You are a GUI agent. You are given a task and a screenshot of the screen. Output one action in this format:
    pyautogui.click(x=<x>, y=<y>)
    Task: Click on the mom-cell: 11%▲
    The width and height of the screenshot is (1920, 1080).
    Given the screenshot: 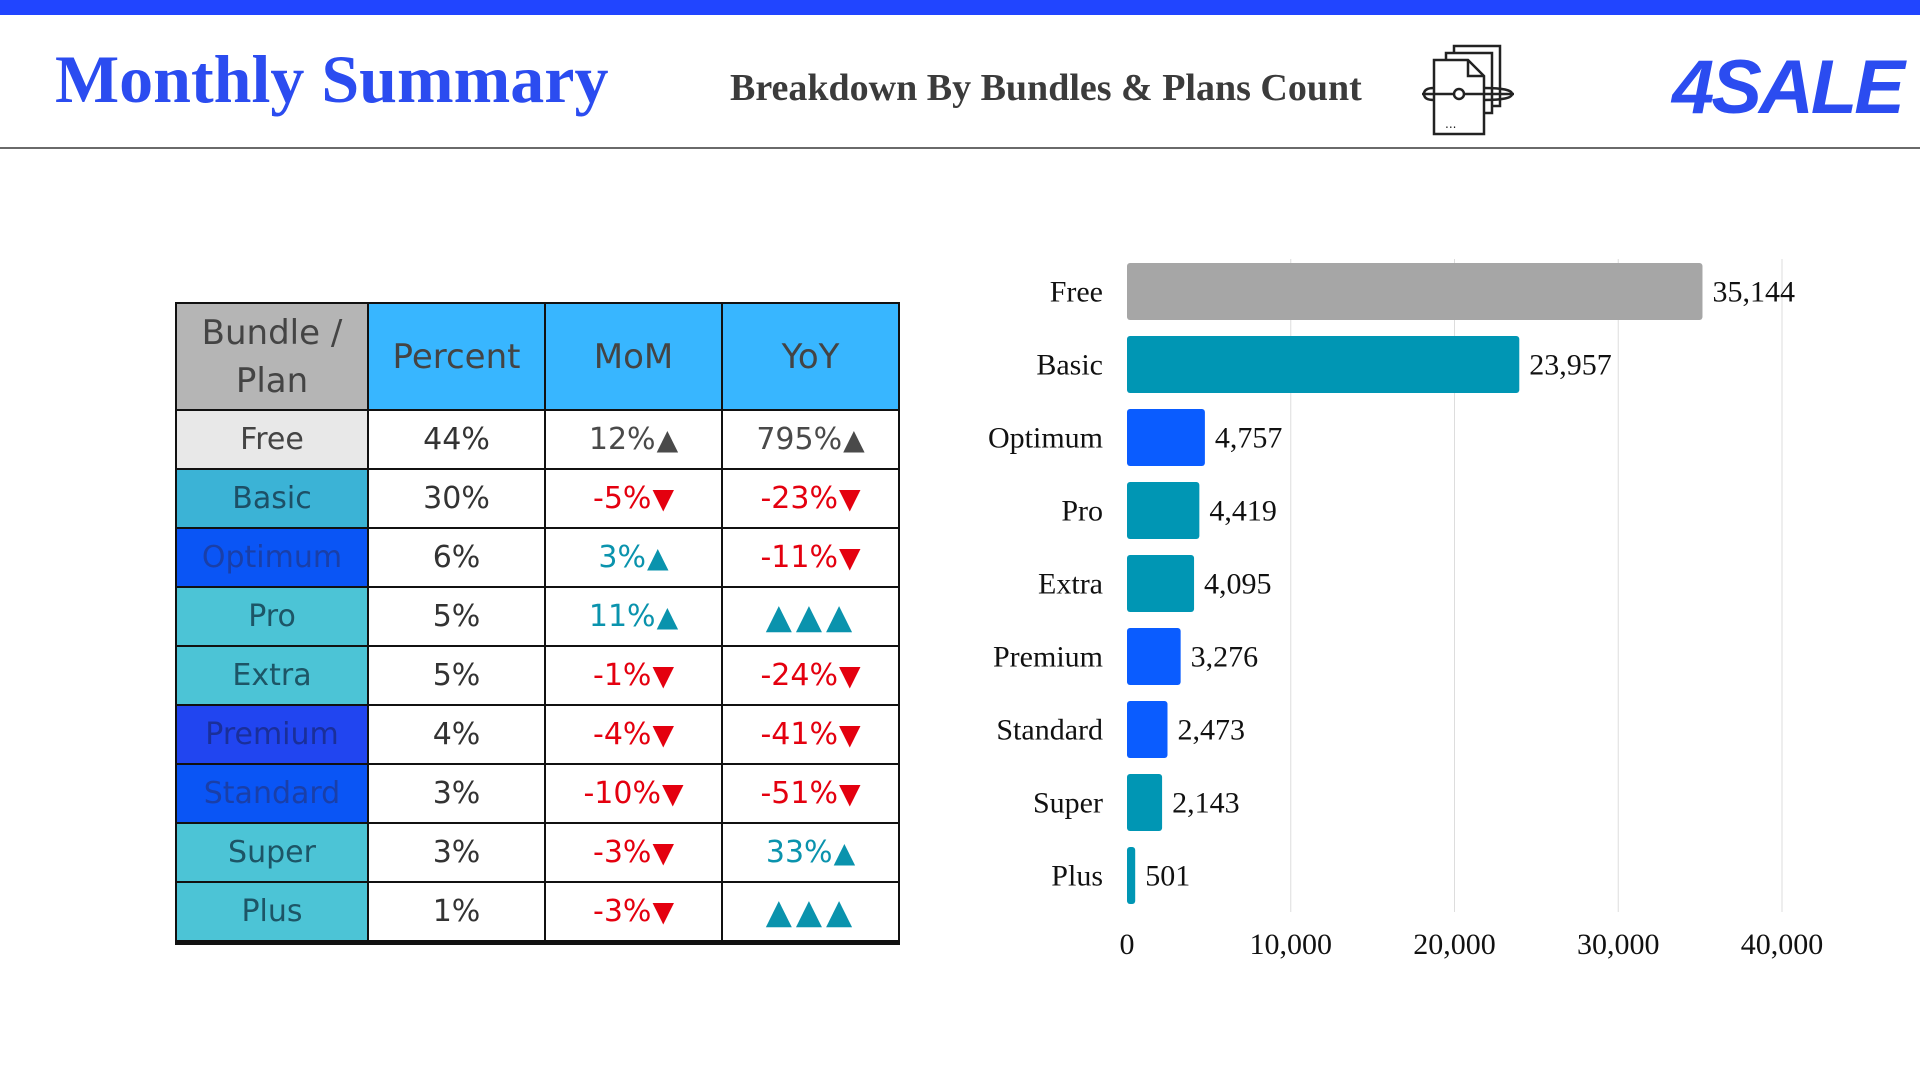 What is the action you would take?
    pyautogui.click(x=633, y=616)
    